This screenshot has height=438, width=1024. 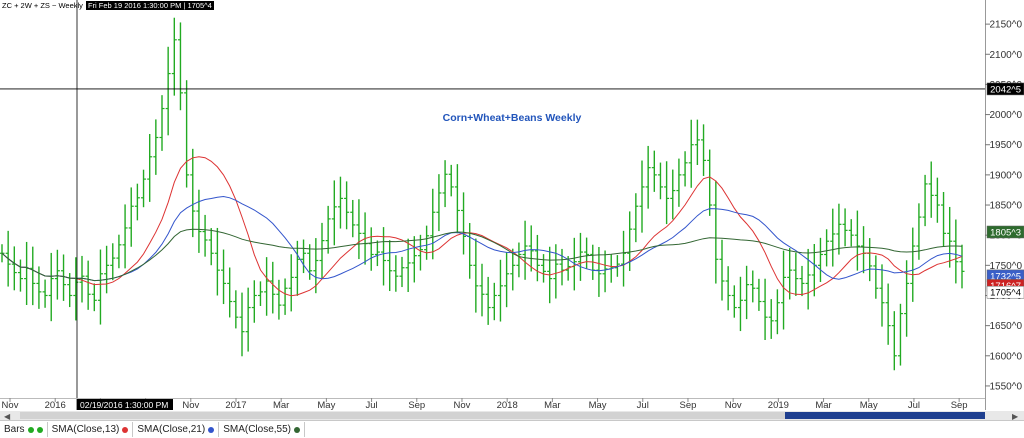 What do you see at coordinates (482, 255) in the screenshot?
I see `sma-55-line` at bounding box center [482, 255].